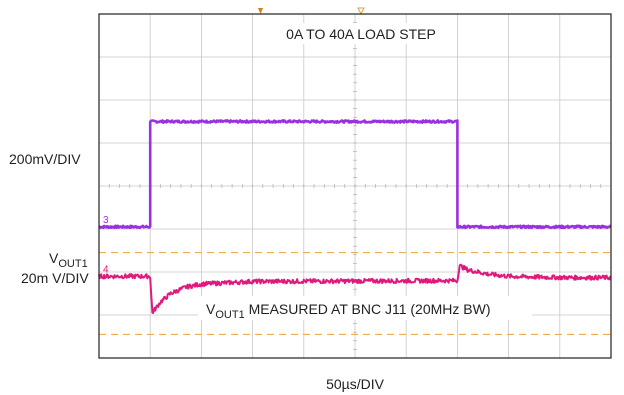 The height and width of the screenshot is (395, 624). I want to click on ch4-label-main: V, so click(54, 258).